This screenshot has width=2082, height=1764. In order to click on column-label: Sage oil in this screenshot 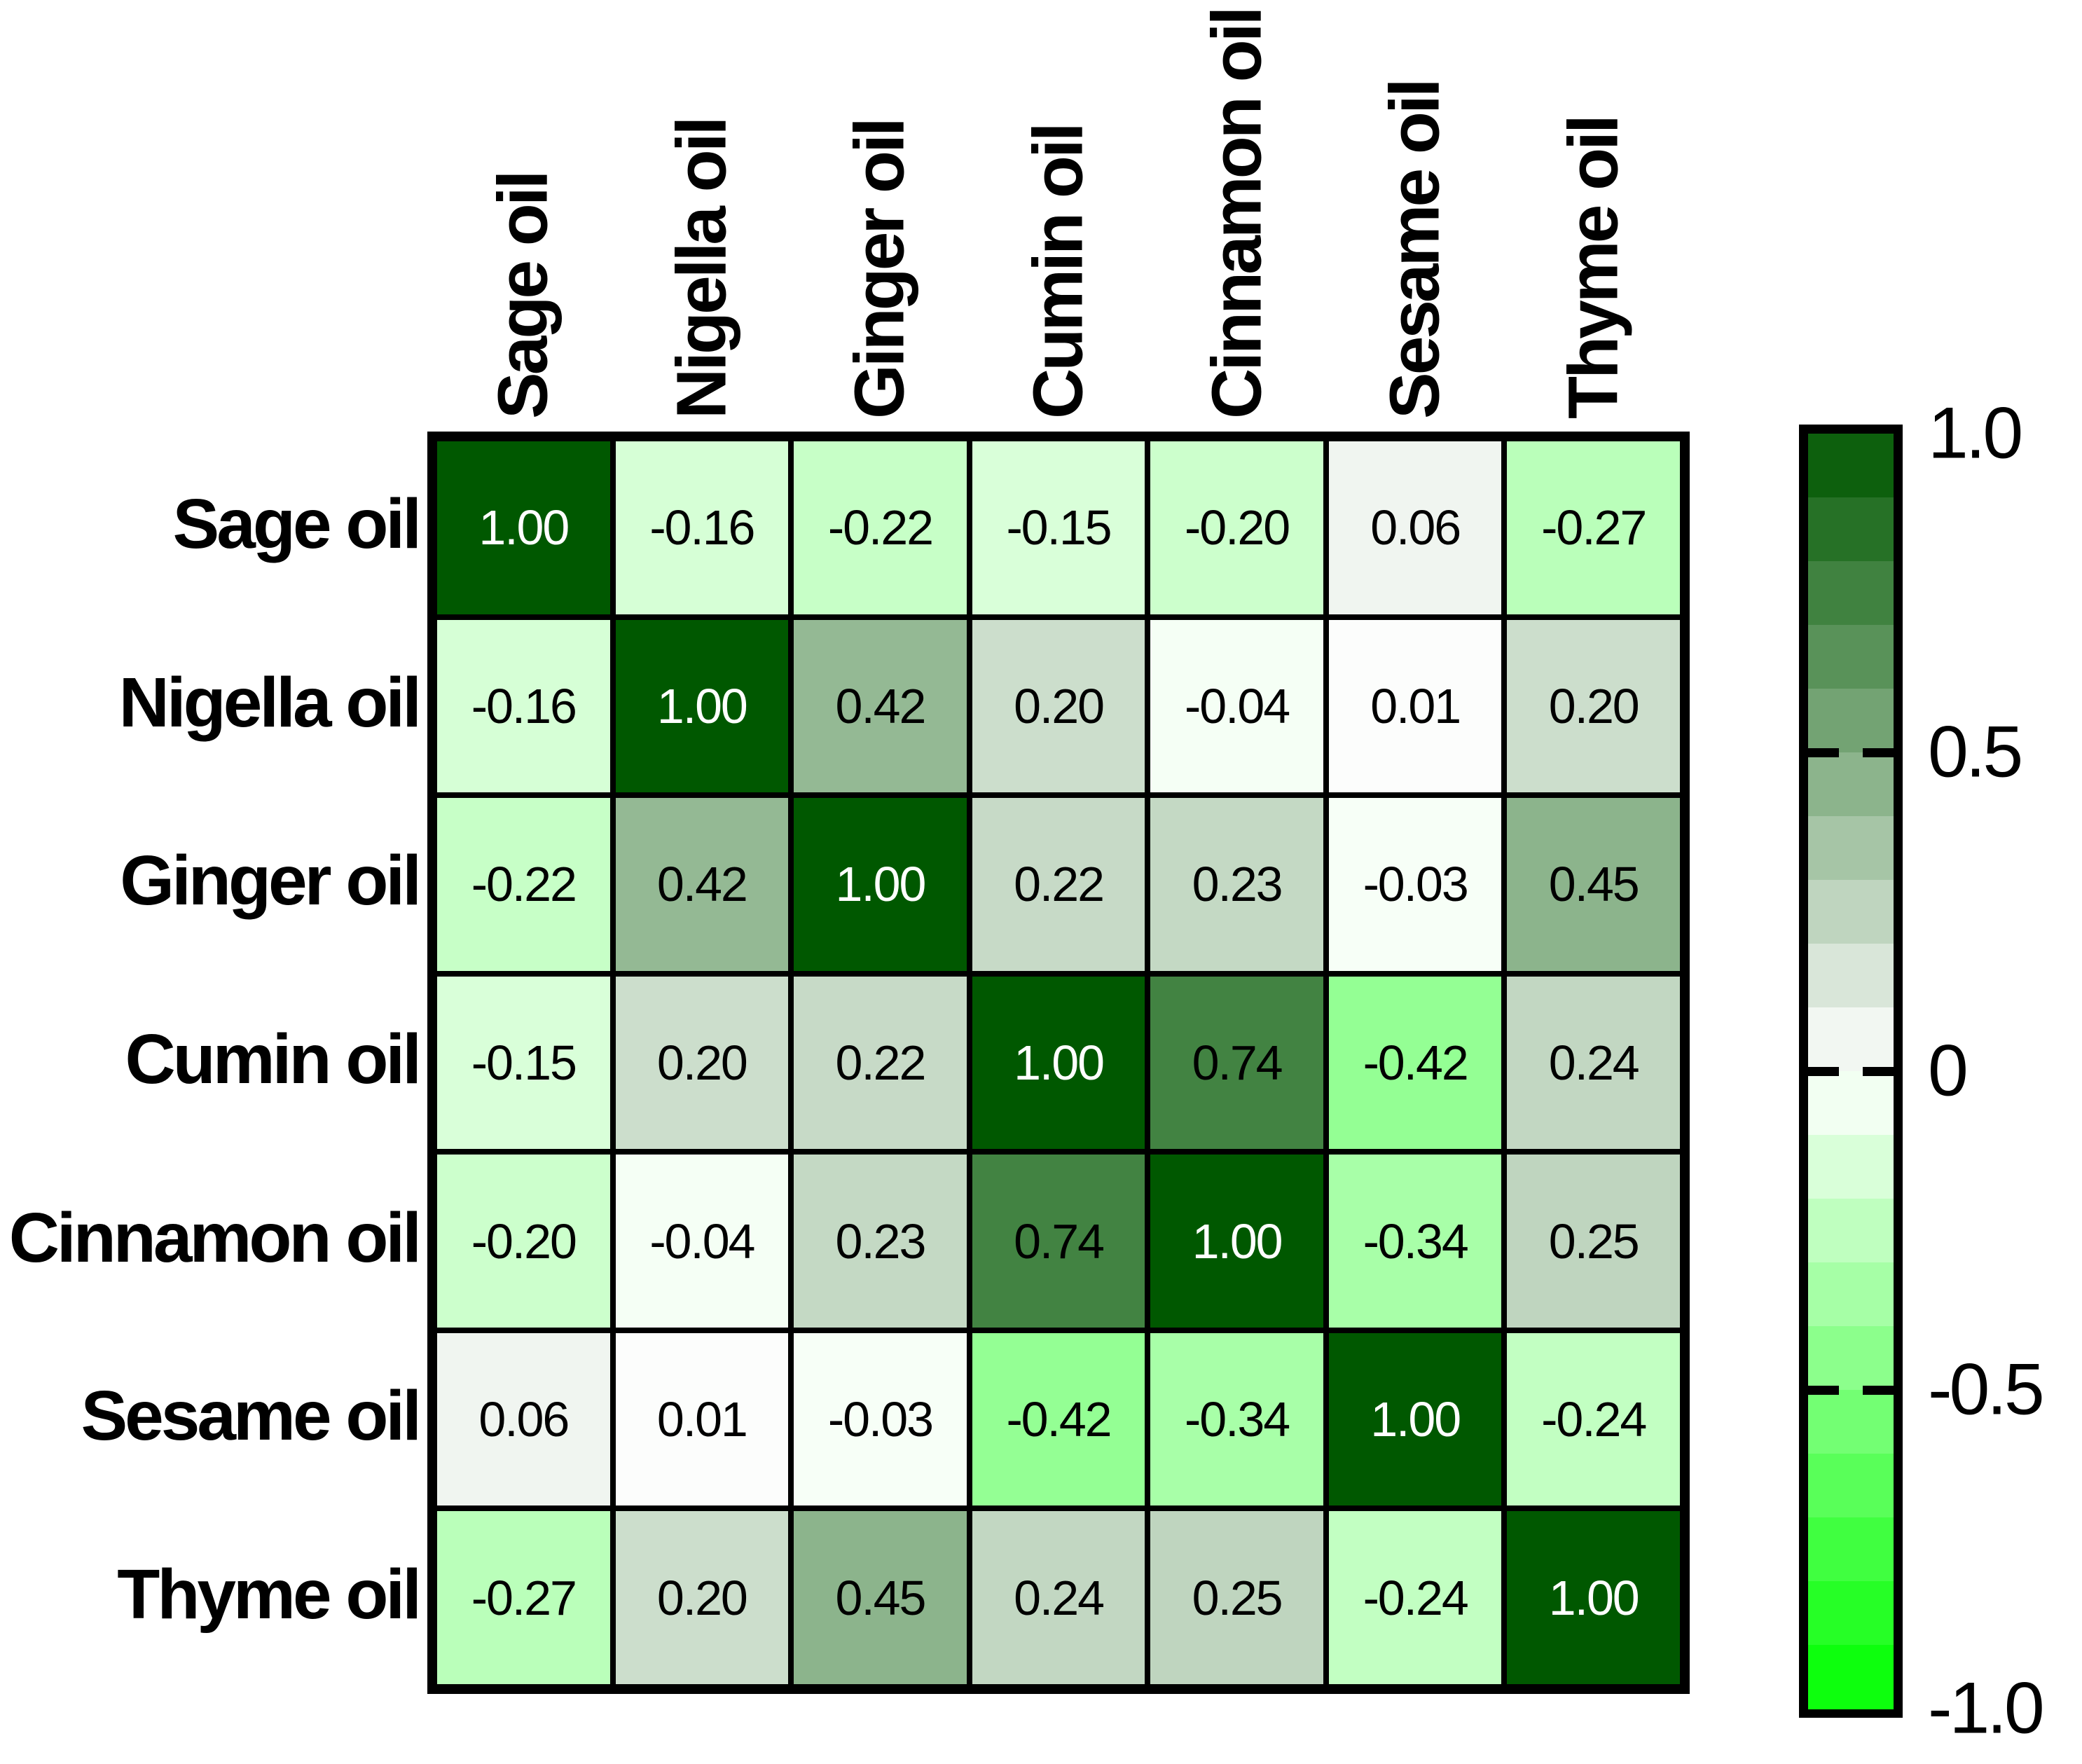, I will do `click(523, 295)`.